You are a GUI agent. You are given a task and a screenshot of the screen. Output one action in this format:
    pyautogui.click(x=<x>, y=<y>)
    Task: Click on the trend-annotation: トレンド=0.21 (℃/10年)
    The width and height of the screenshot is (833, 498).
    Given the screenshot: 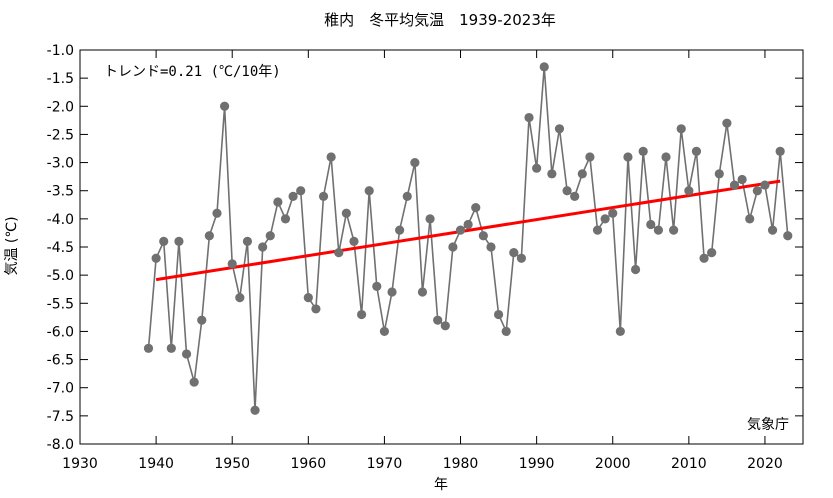 What is the action you would take?
    pyautogui.click(x=192, y=72)
    